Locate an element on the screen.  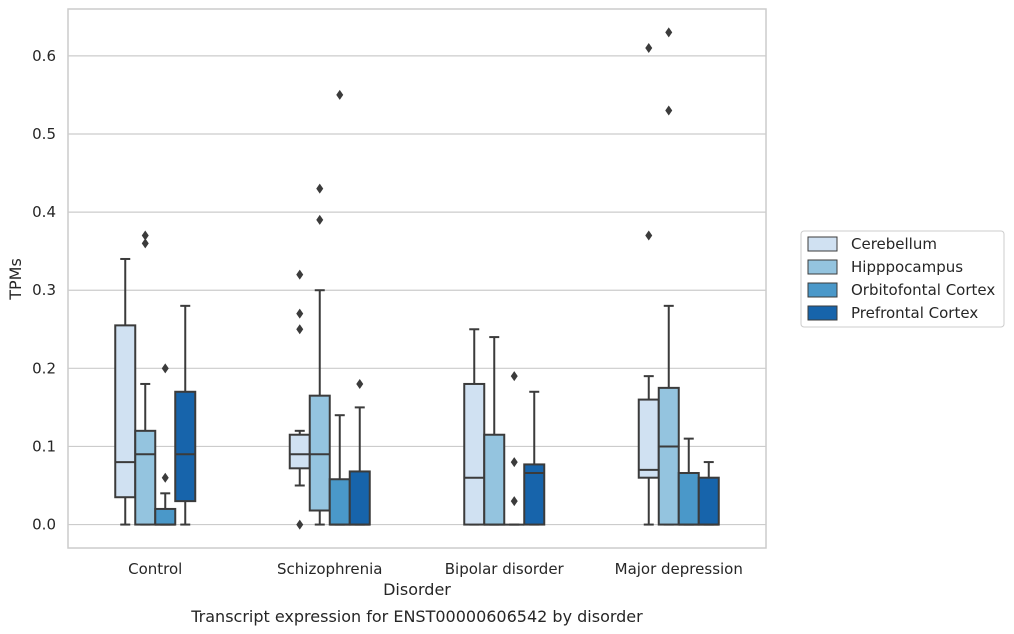
y-tick-label: 0.1 is located at coordinates (44, 446).